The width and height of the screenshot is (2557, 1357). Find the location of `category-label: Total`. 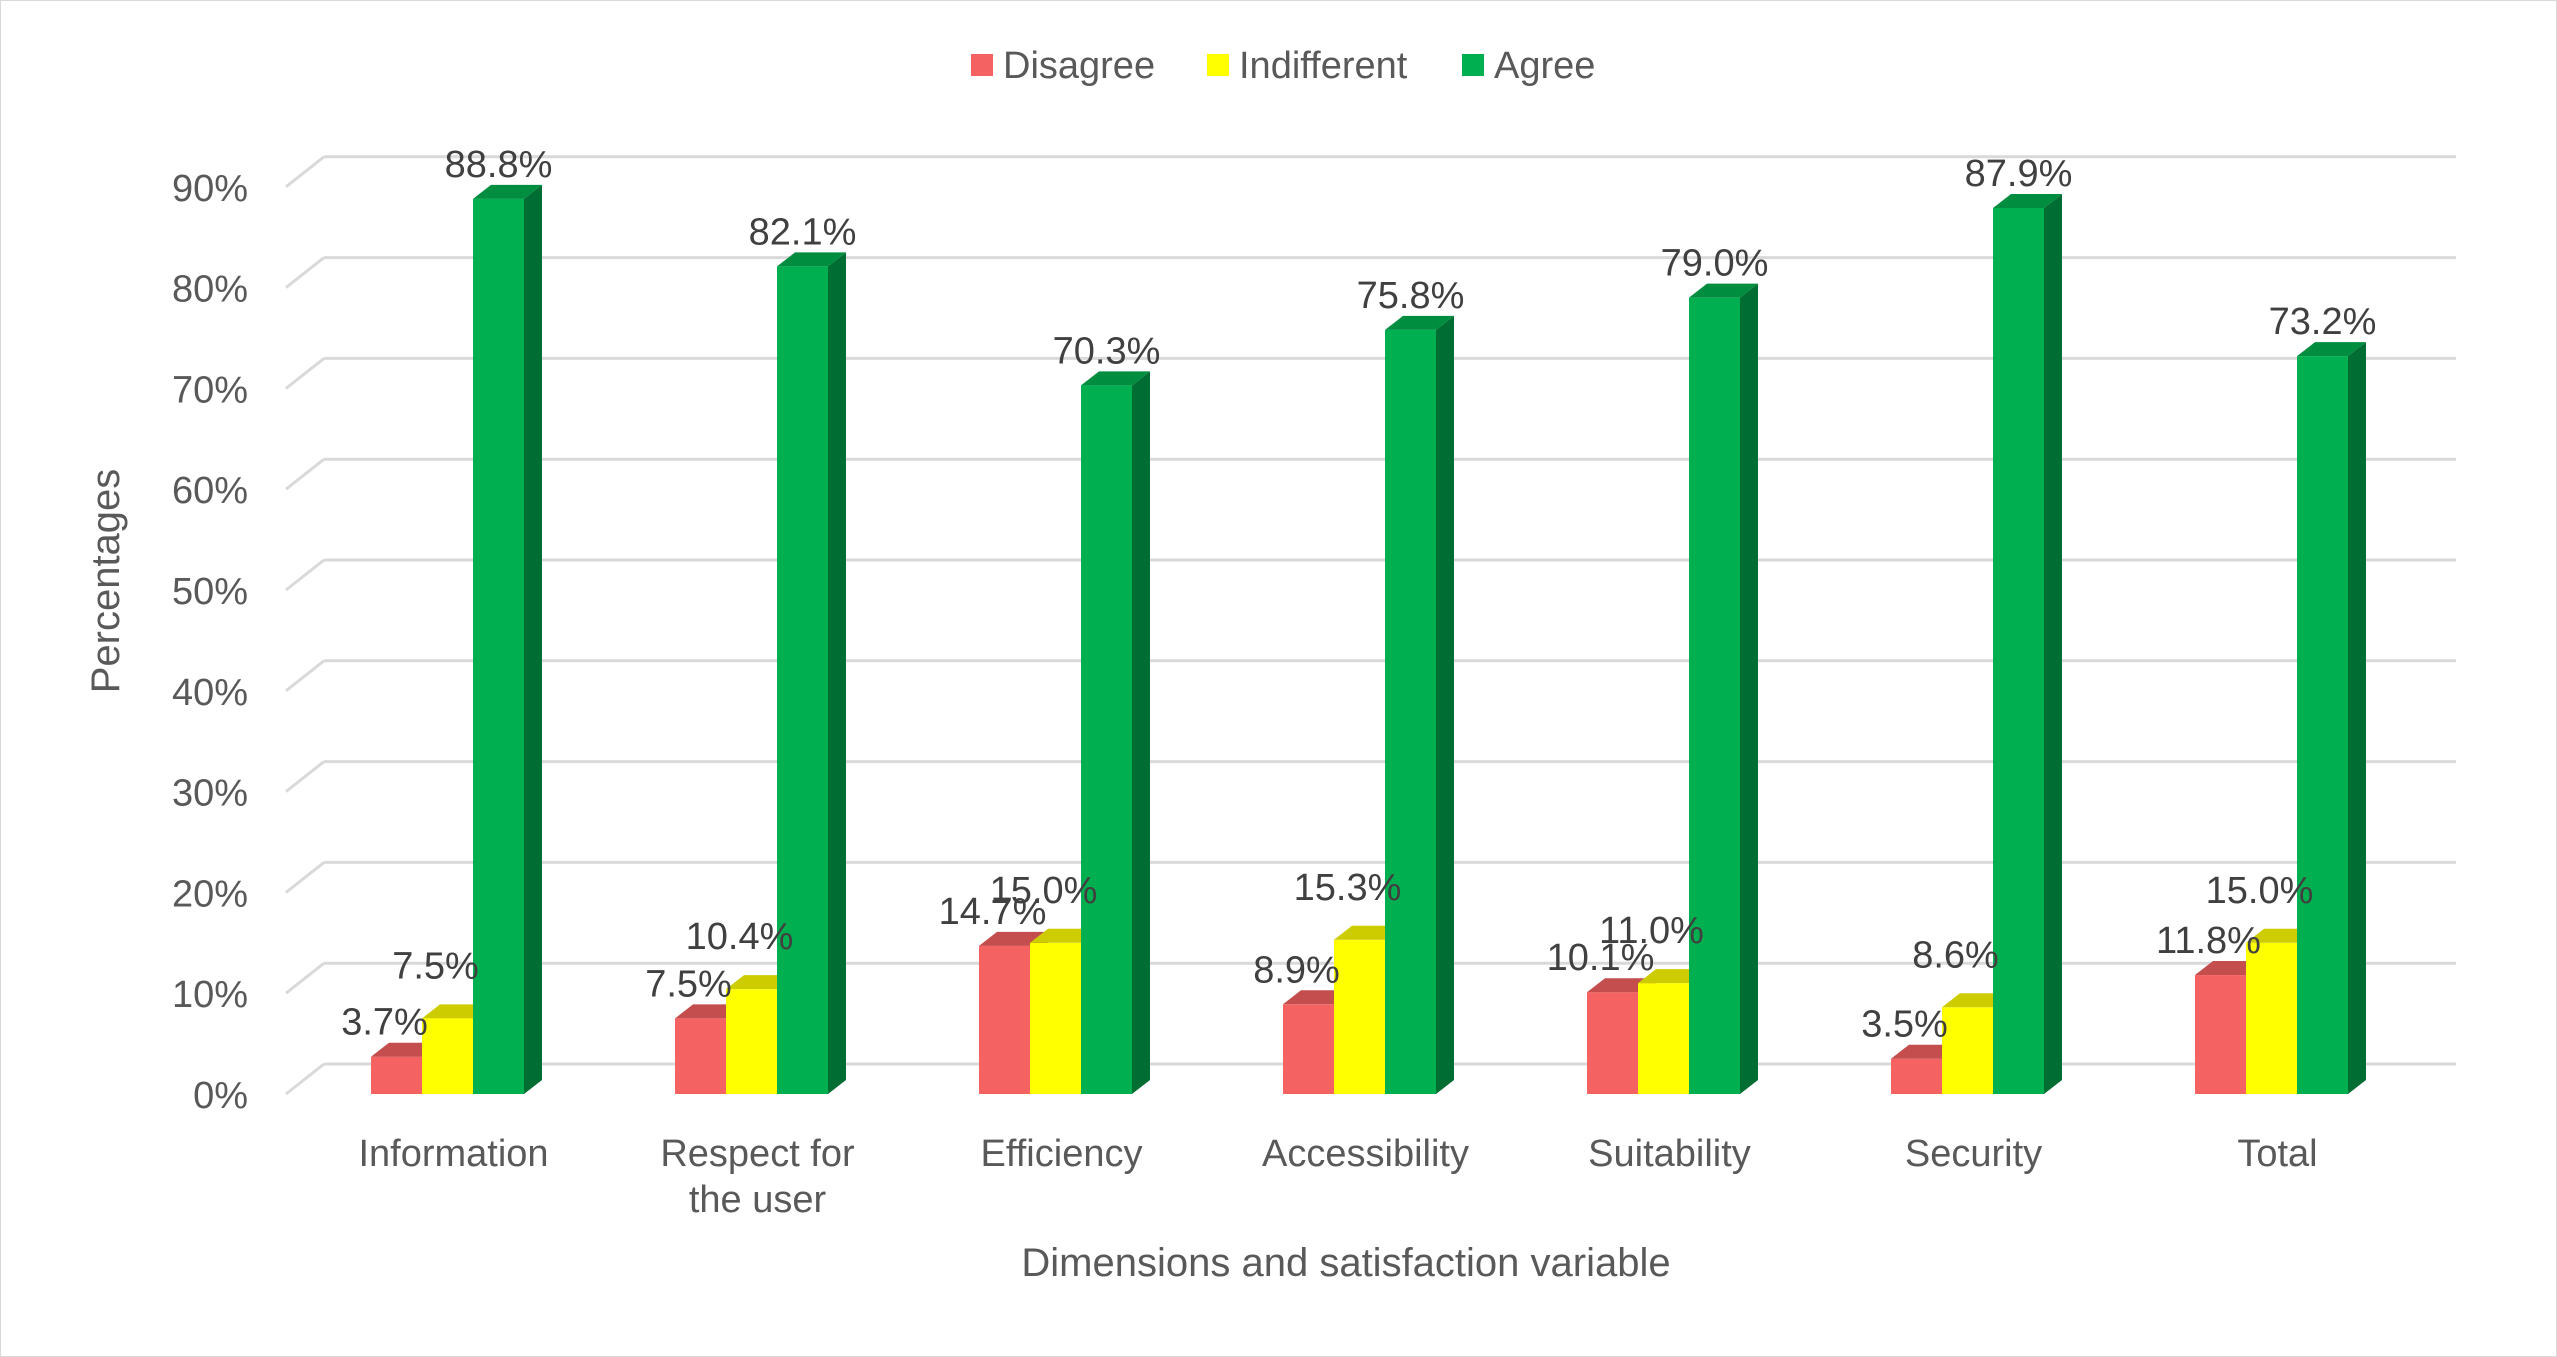

category-label: Total is located at coordinates (2277, 1154).